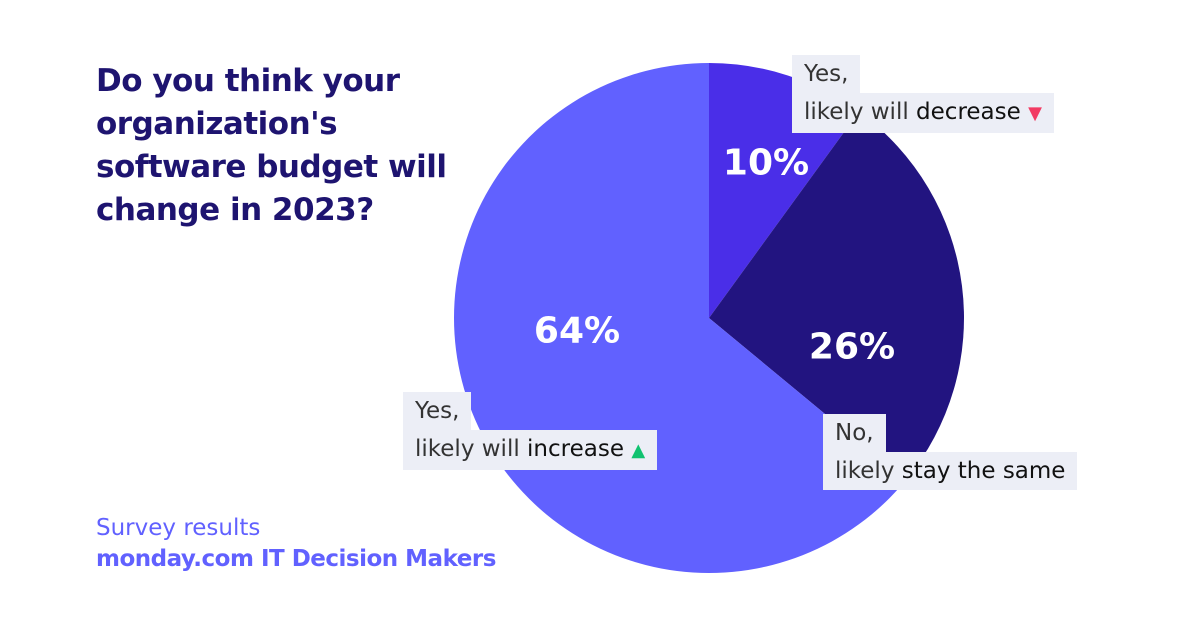  What do you see at coordinates (923, 94) in the screenshot?
I see `legend-label-decrease: Yes, likely will decrease ▼` at bounding box center [923, 94].